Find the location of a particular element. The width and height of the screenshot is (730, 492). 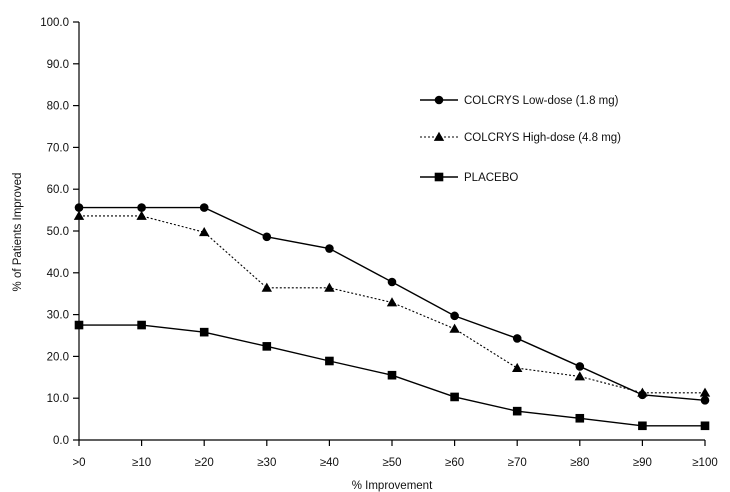

x-ticks: >0 ≥10 ≥20 ≥30 ≥40 ≥50 ≥60 ≥70 ≥80 ≥90 ≥100 is located at coordinates (395, 454).